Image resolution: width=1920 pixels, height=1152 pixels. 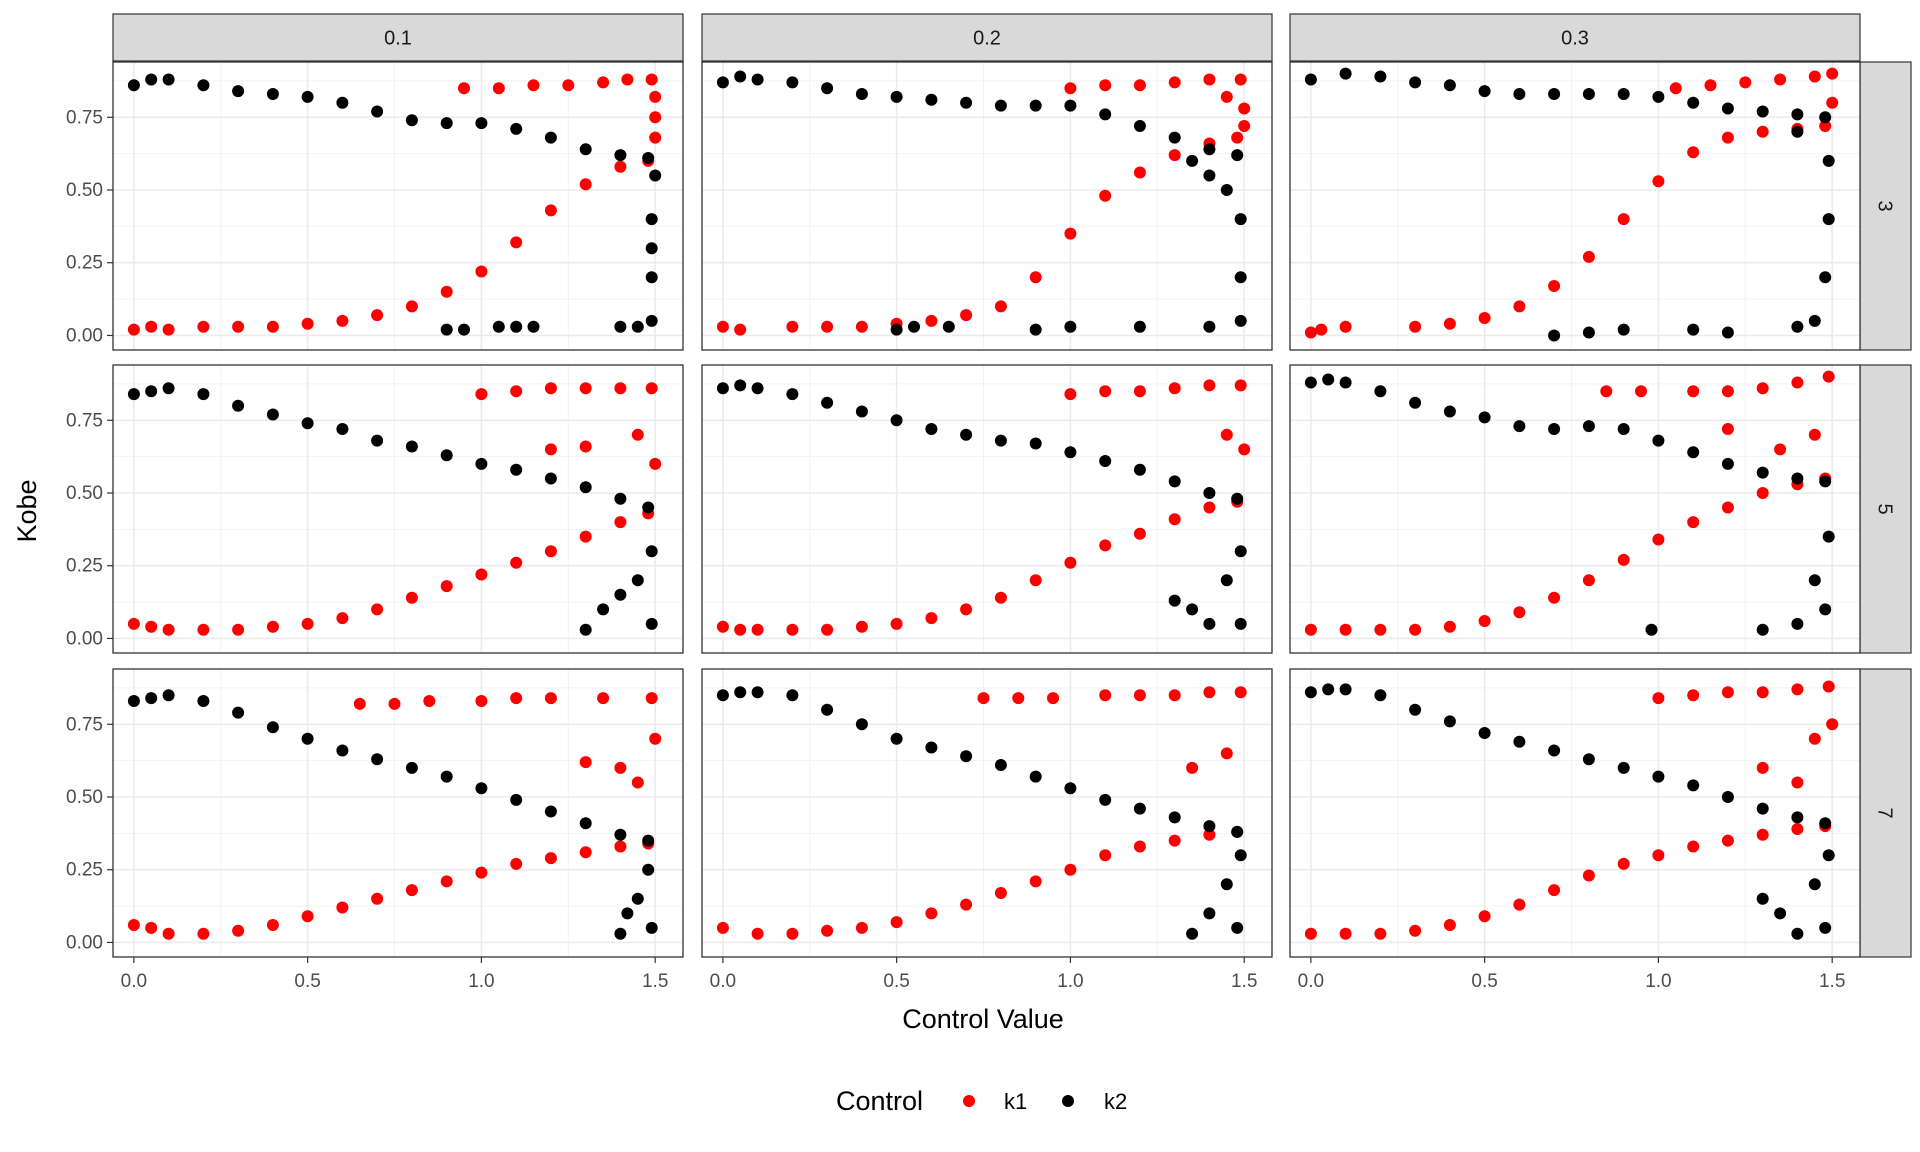 What do you see at coordinates (84, 724) in the screenshot?
I see `y-tick-label: 0.75` at bounding box center [84, 724].